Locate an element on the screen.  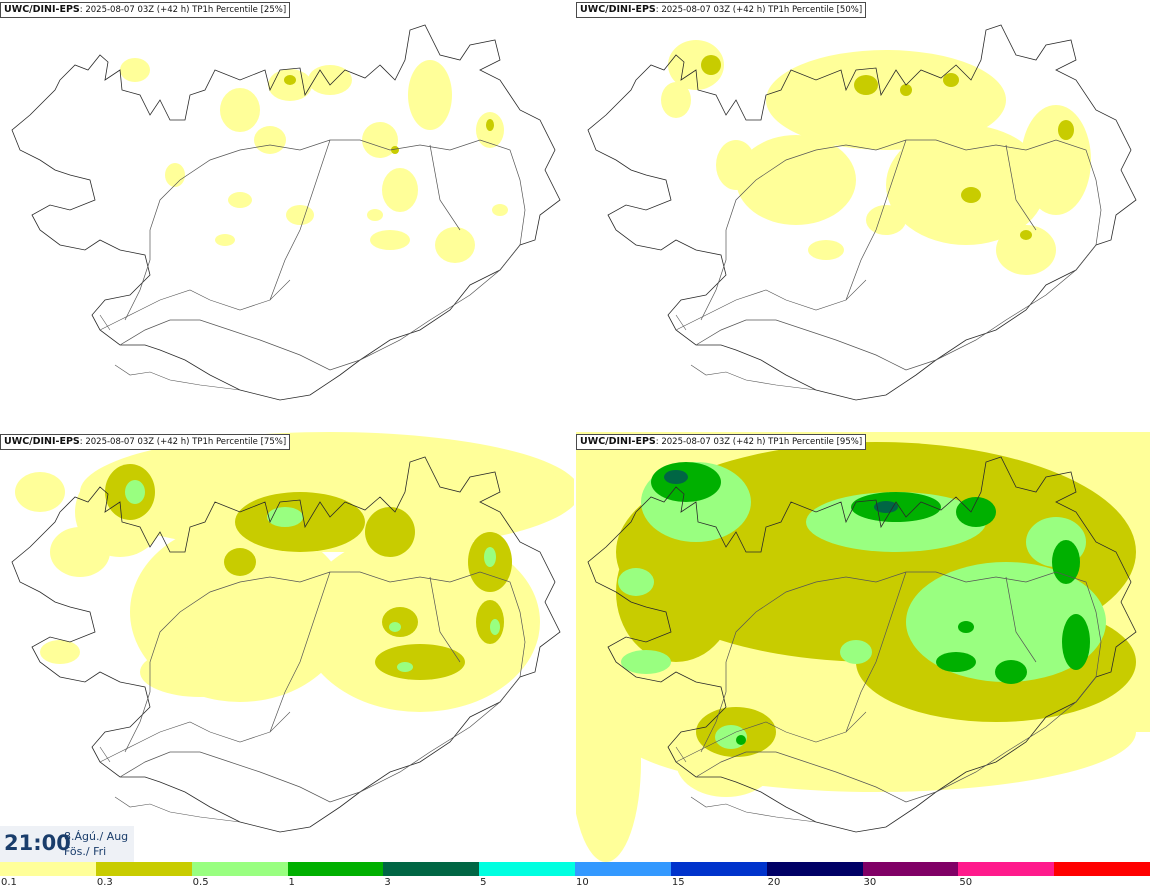
valid-time-box: 21:00 8.Ágú./ Aug Fös./ Fri is located at coordinates (67, 844).